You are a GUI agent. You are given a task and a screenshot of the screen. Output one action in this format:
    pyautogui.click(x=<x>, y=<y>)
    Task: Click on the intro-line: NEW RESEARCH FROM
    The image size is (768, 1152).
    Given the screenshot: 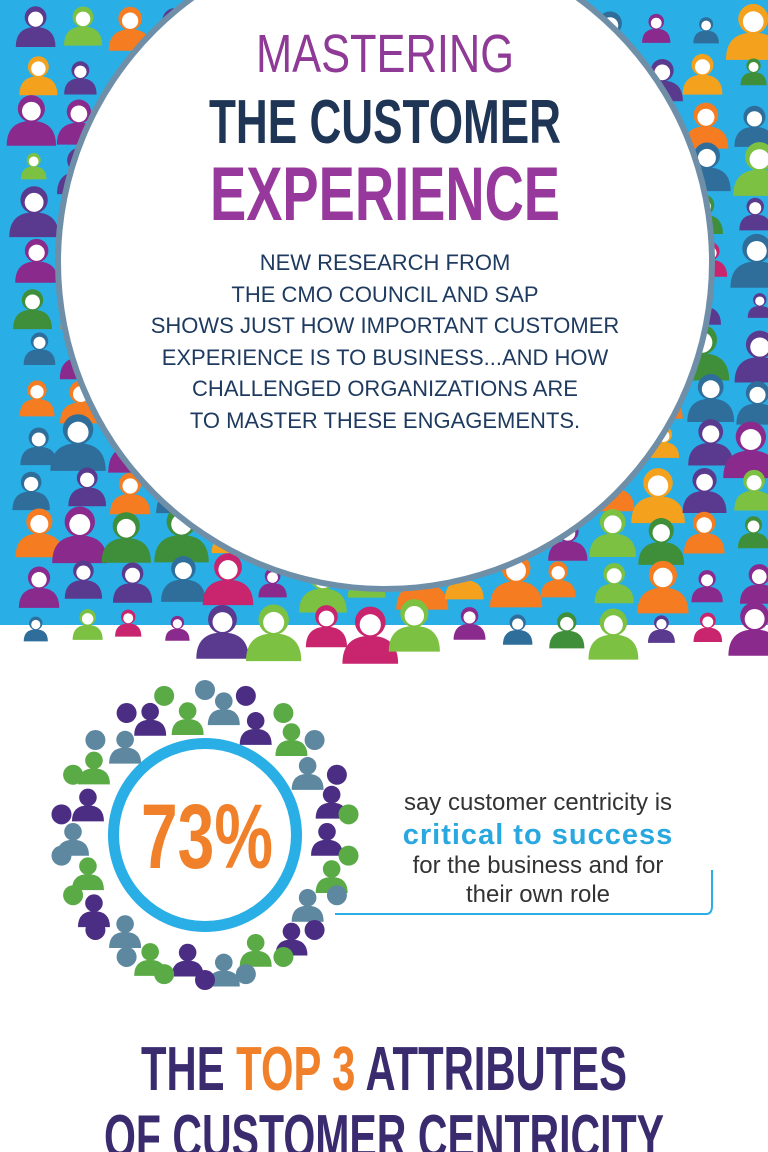 What is the action you would take?
    pyautogui.click(x=385, y=262)
    